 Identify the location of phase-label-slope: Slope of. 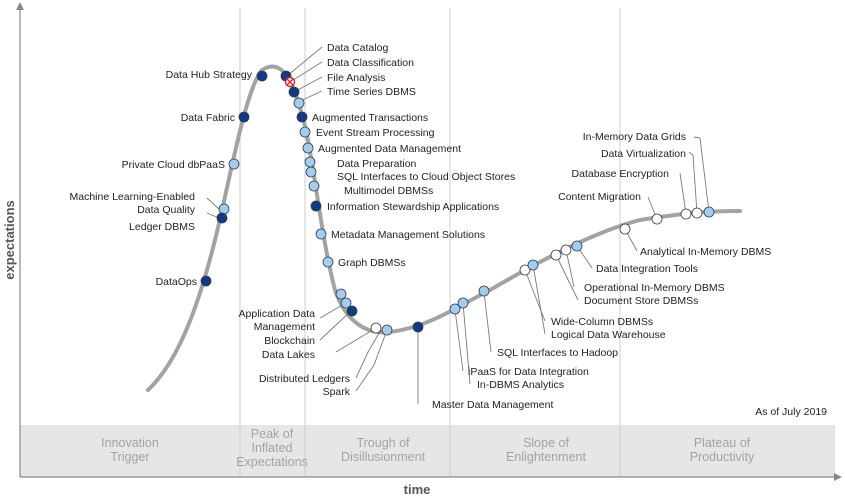
(546, 443).